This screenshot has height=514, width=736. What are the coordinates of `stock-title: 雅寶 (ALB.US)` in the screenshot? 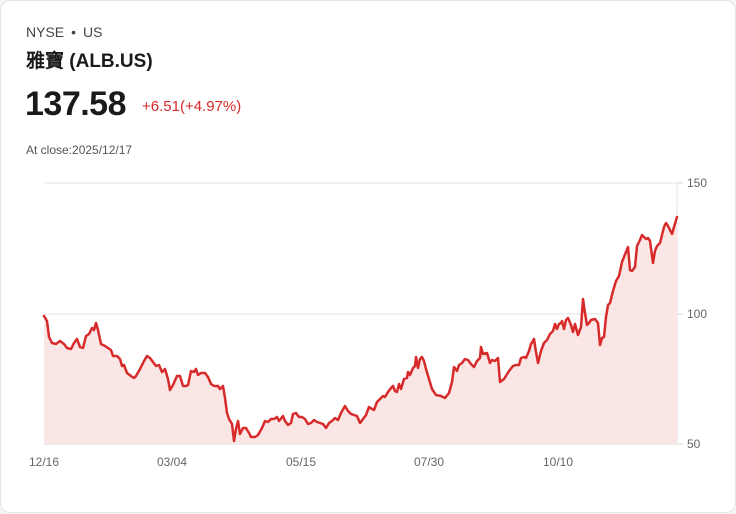 It's located at (89, 61).